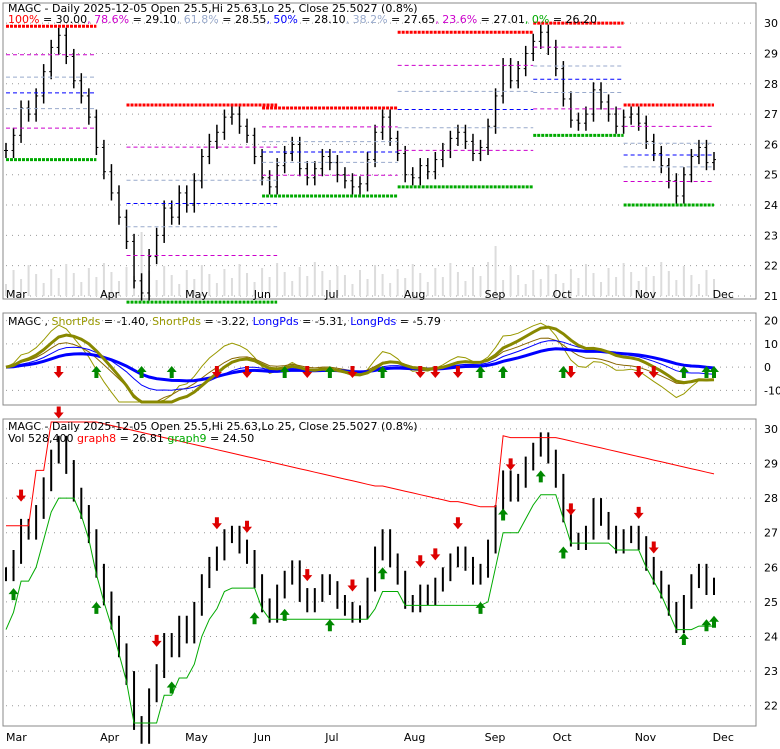 Image resolution: width=780 pixels, height=749 pixels. What do you see at coordinates (23, 19) in the screenshot?
I see `fib-legend-label: 100%` at bounding box center [23, 19].